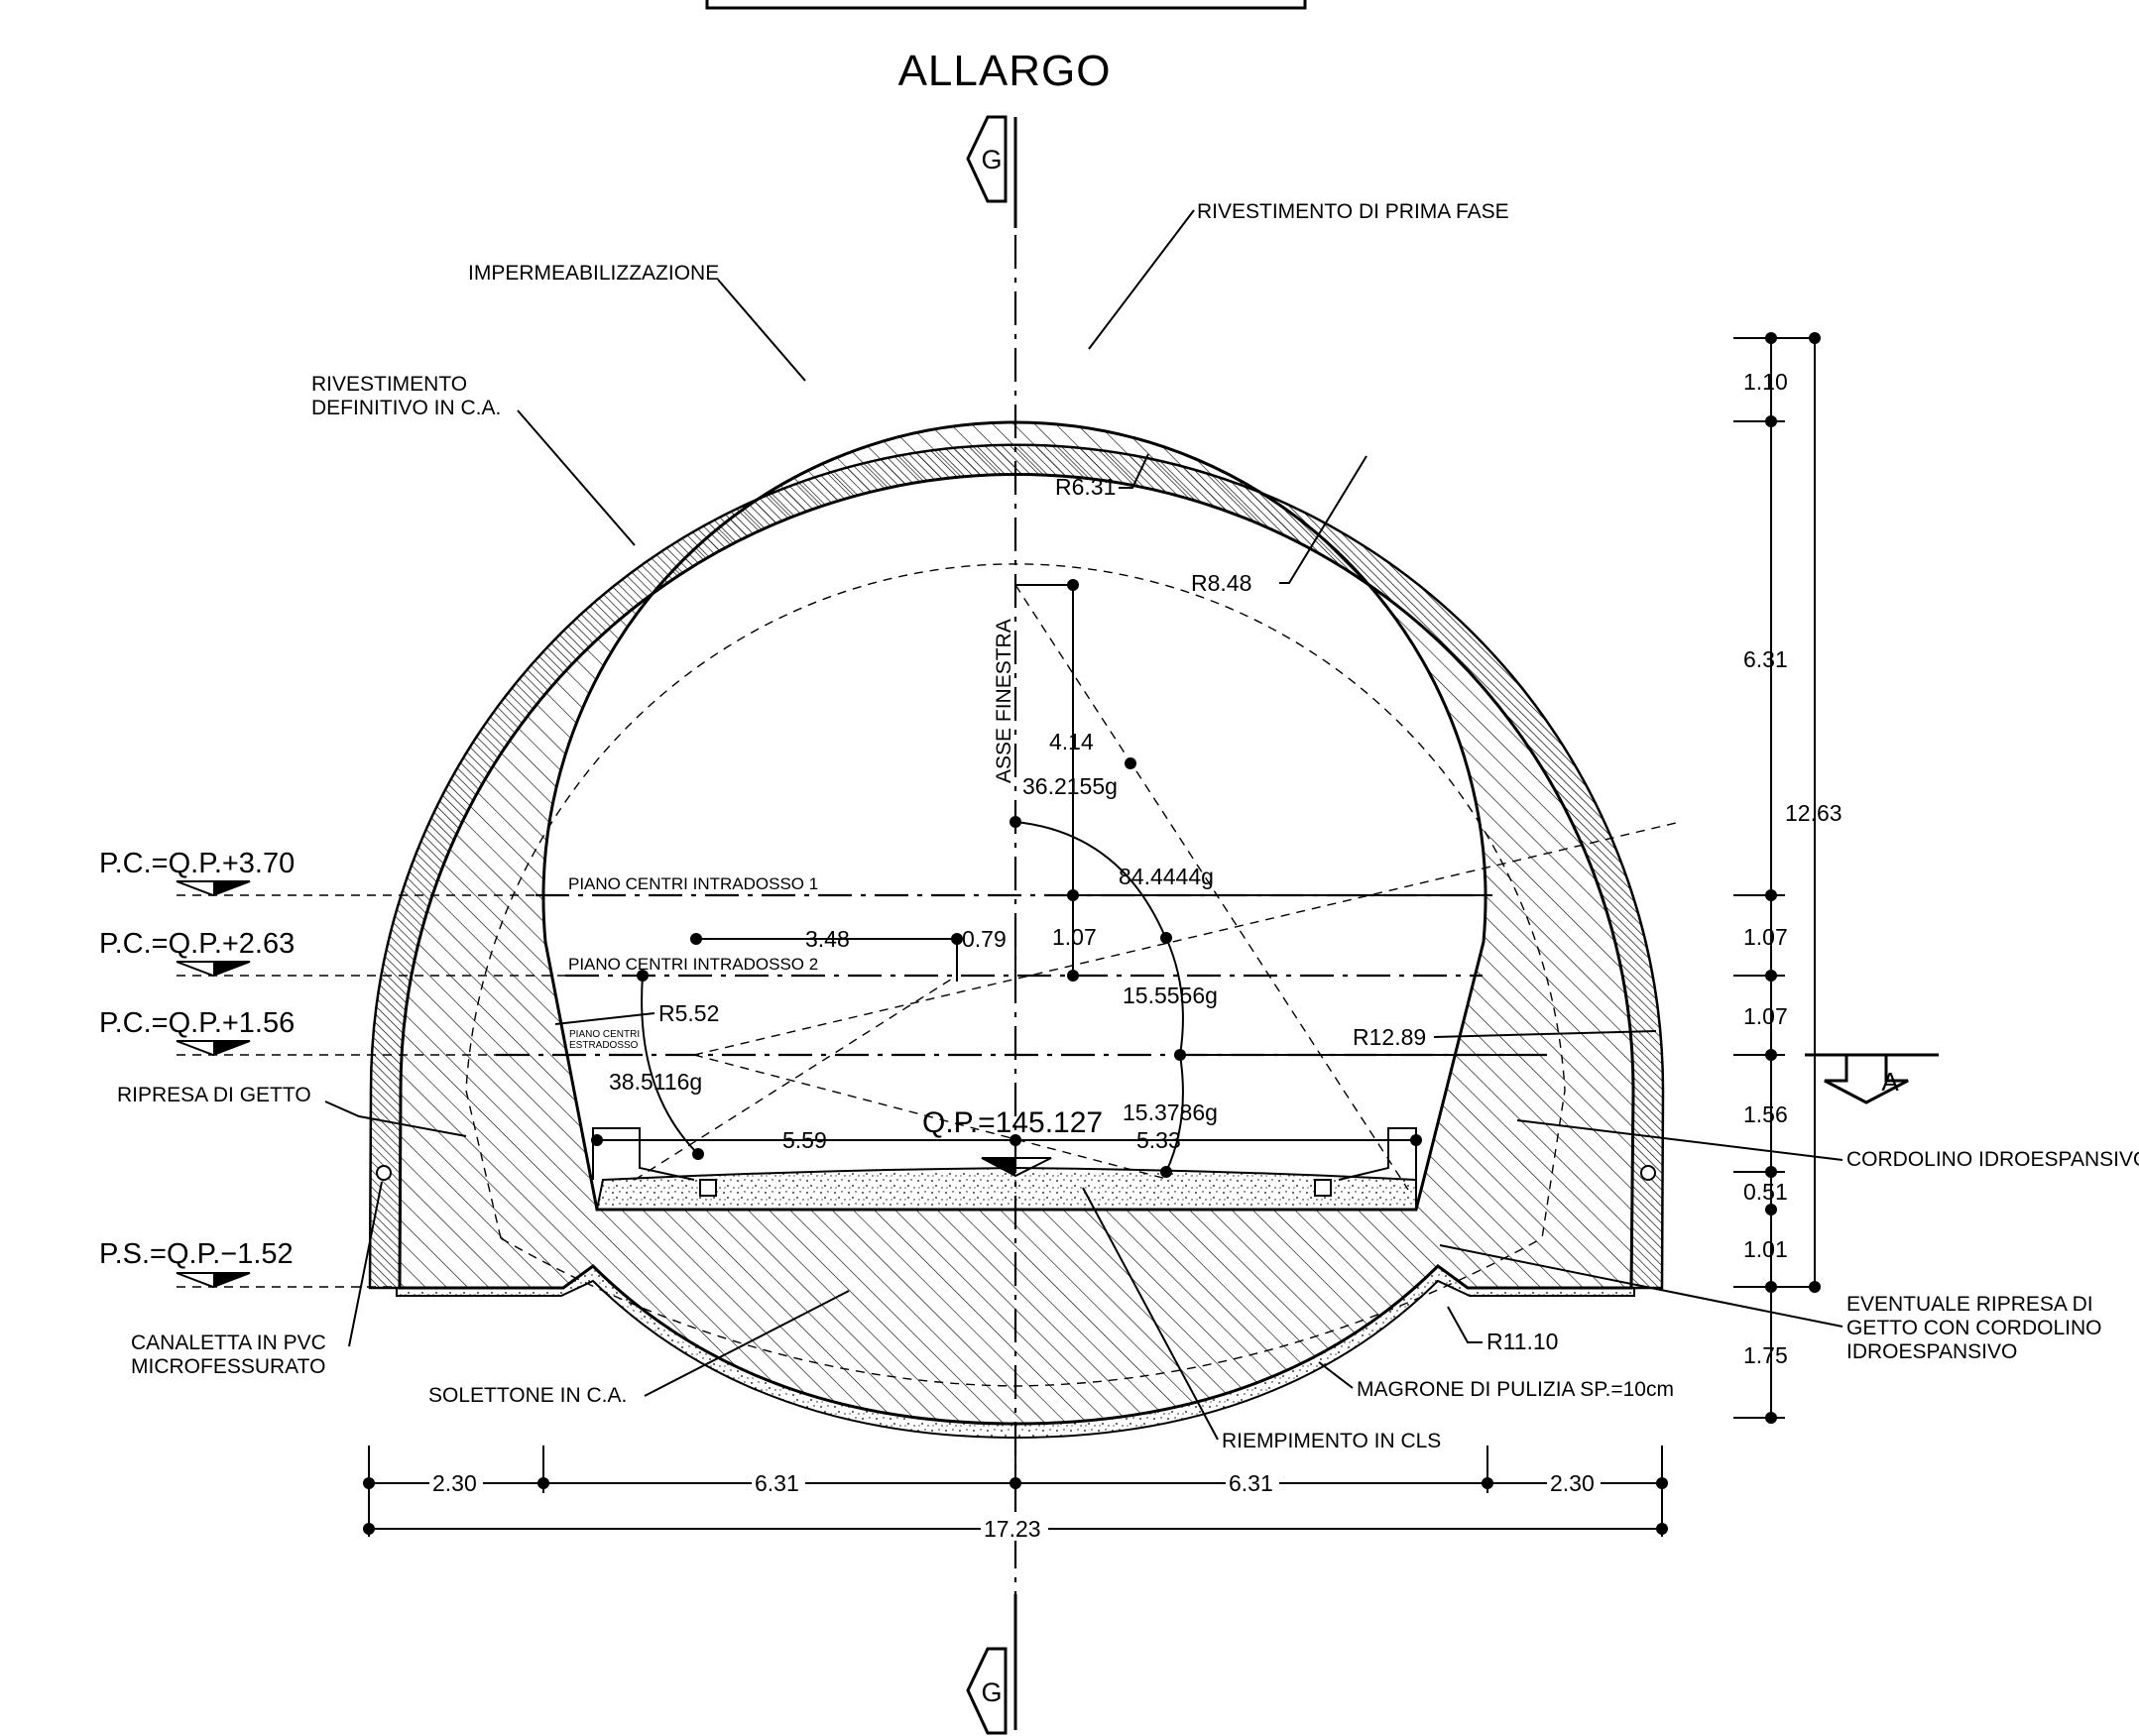 The height and width of the screenshot is (1736, 2139). What do you see at coordinates (643, 1154) in the screenshot?
I see `left-sidewalk` at bounding box center [643, 1154].